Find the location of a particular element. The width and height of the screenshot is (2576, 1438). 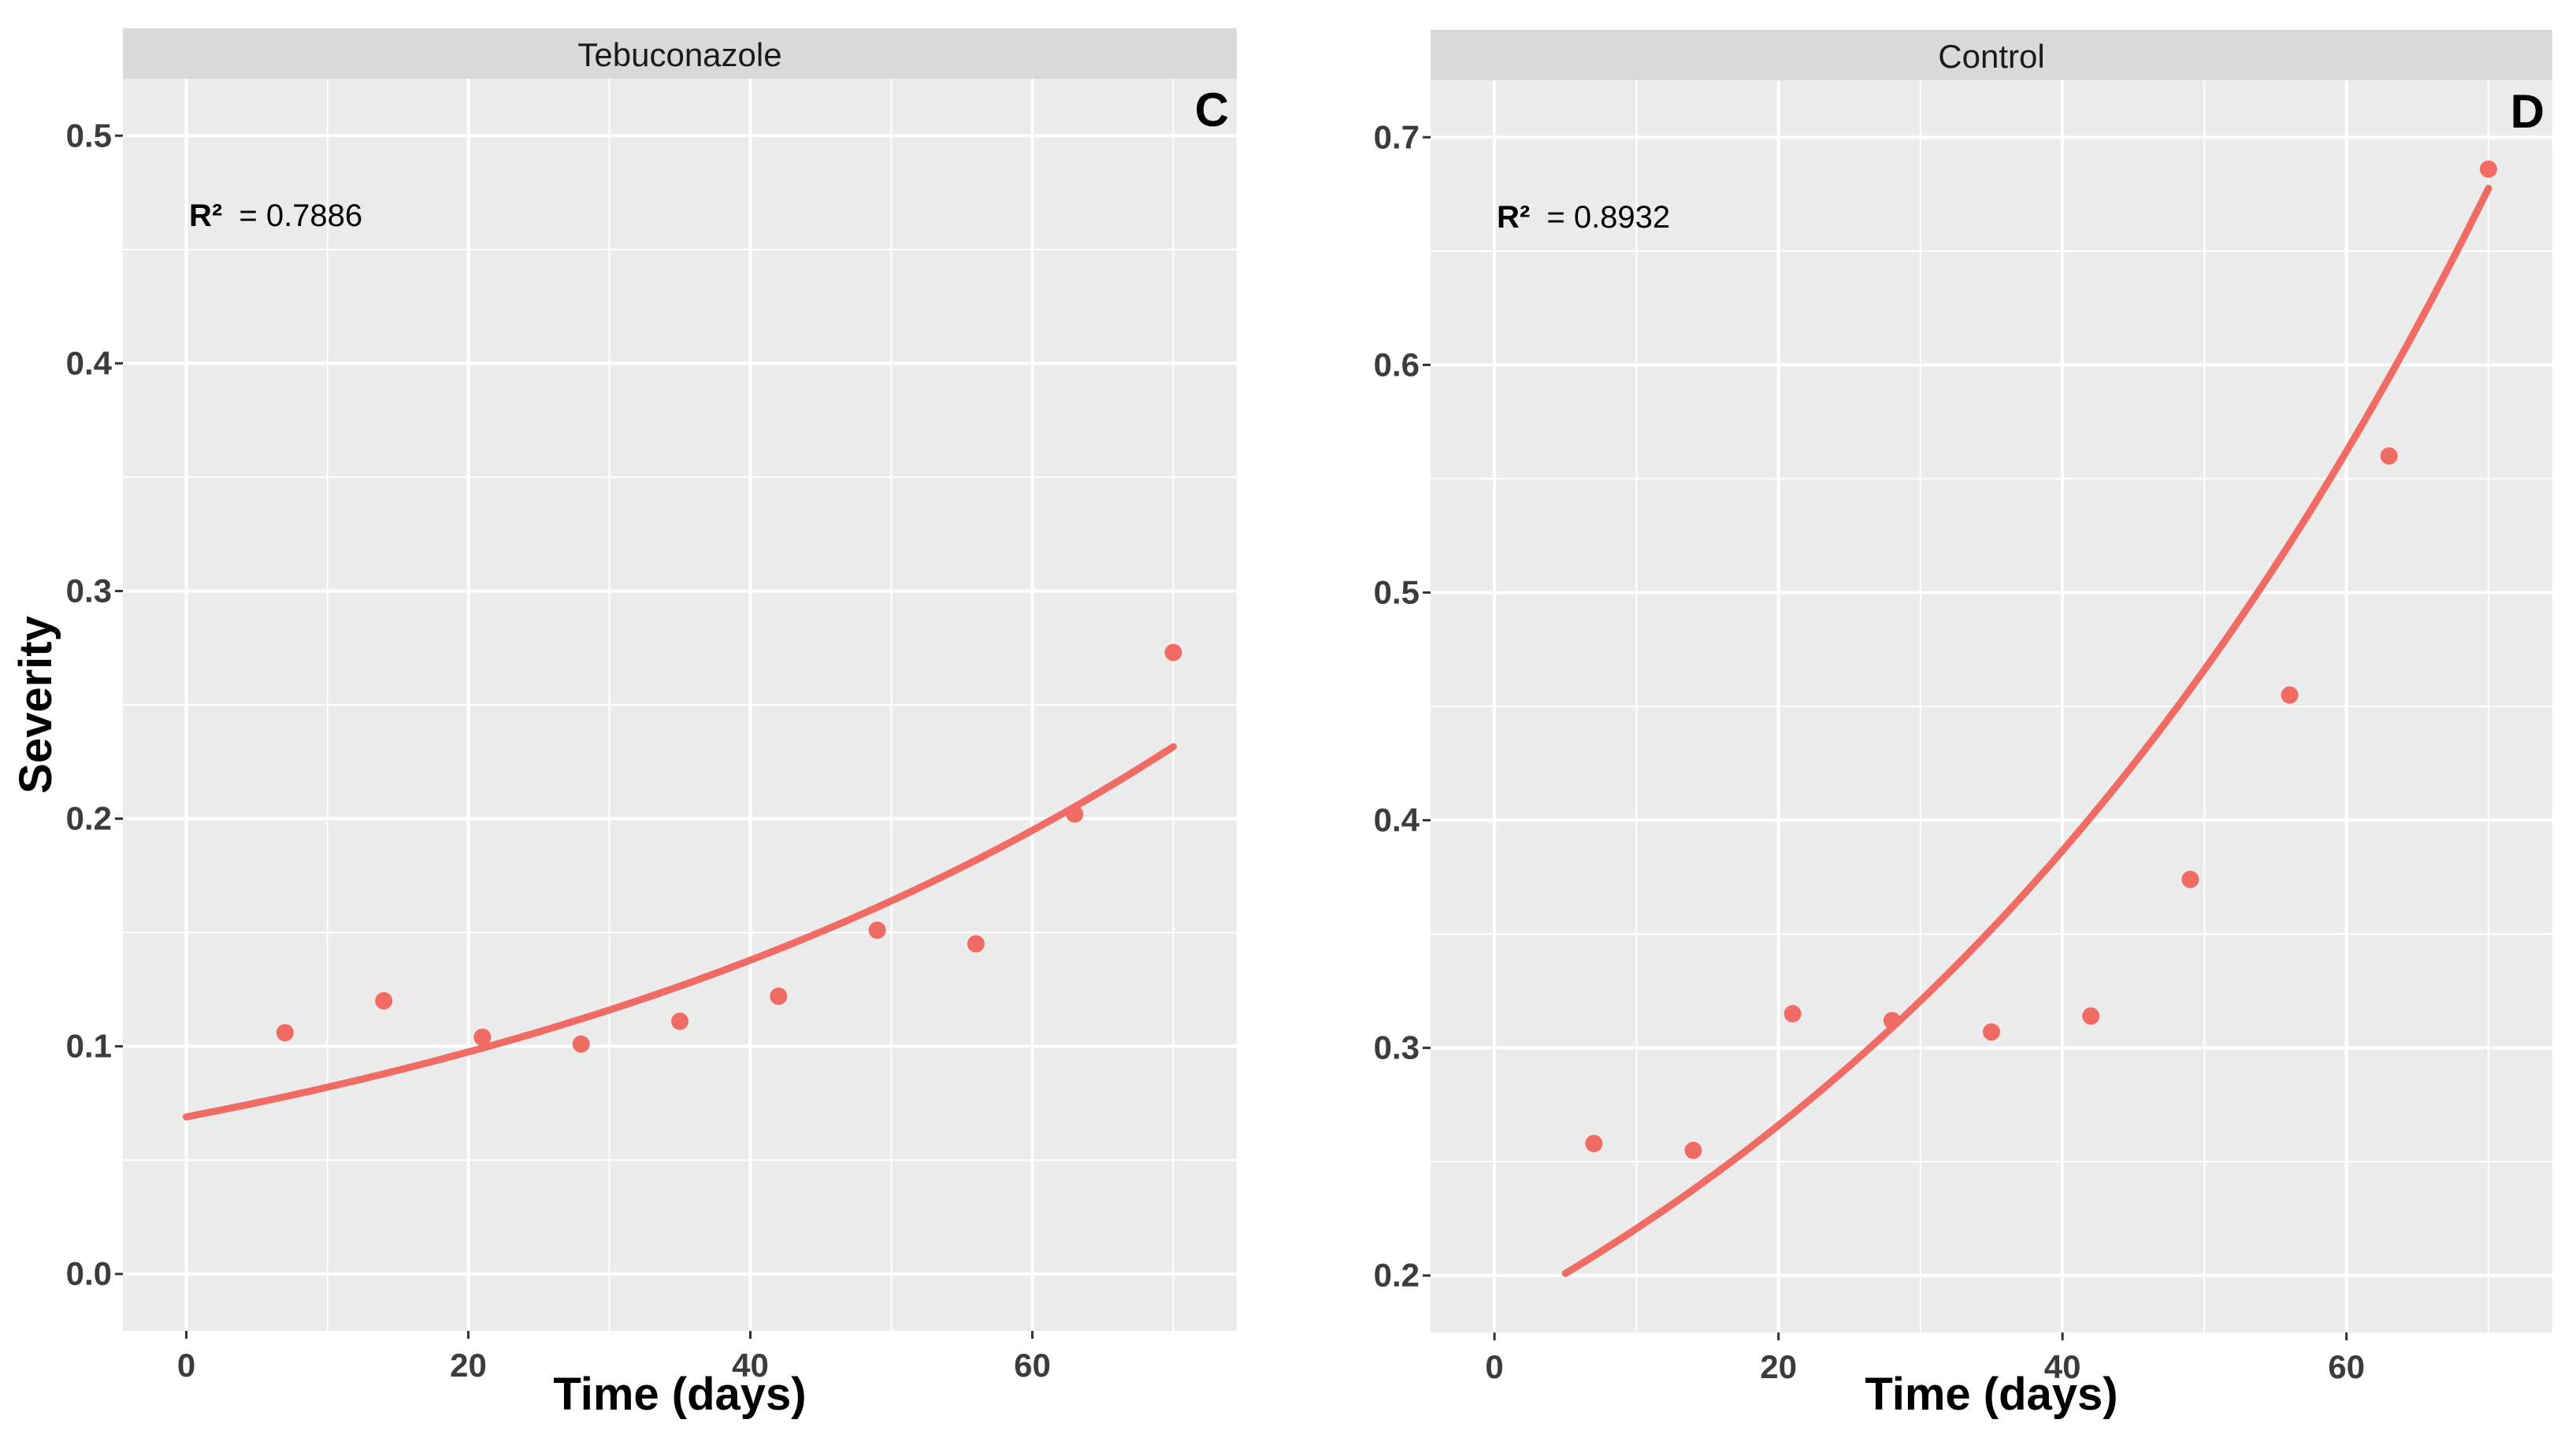

panel-letter: D is located at coordinates (2527, 112).